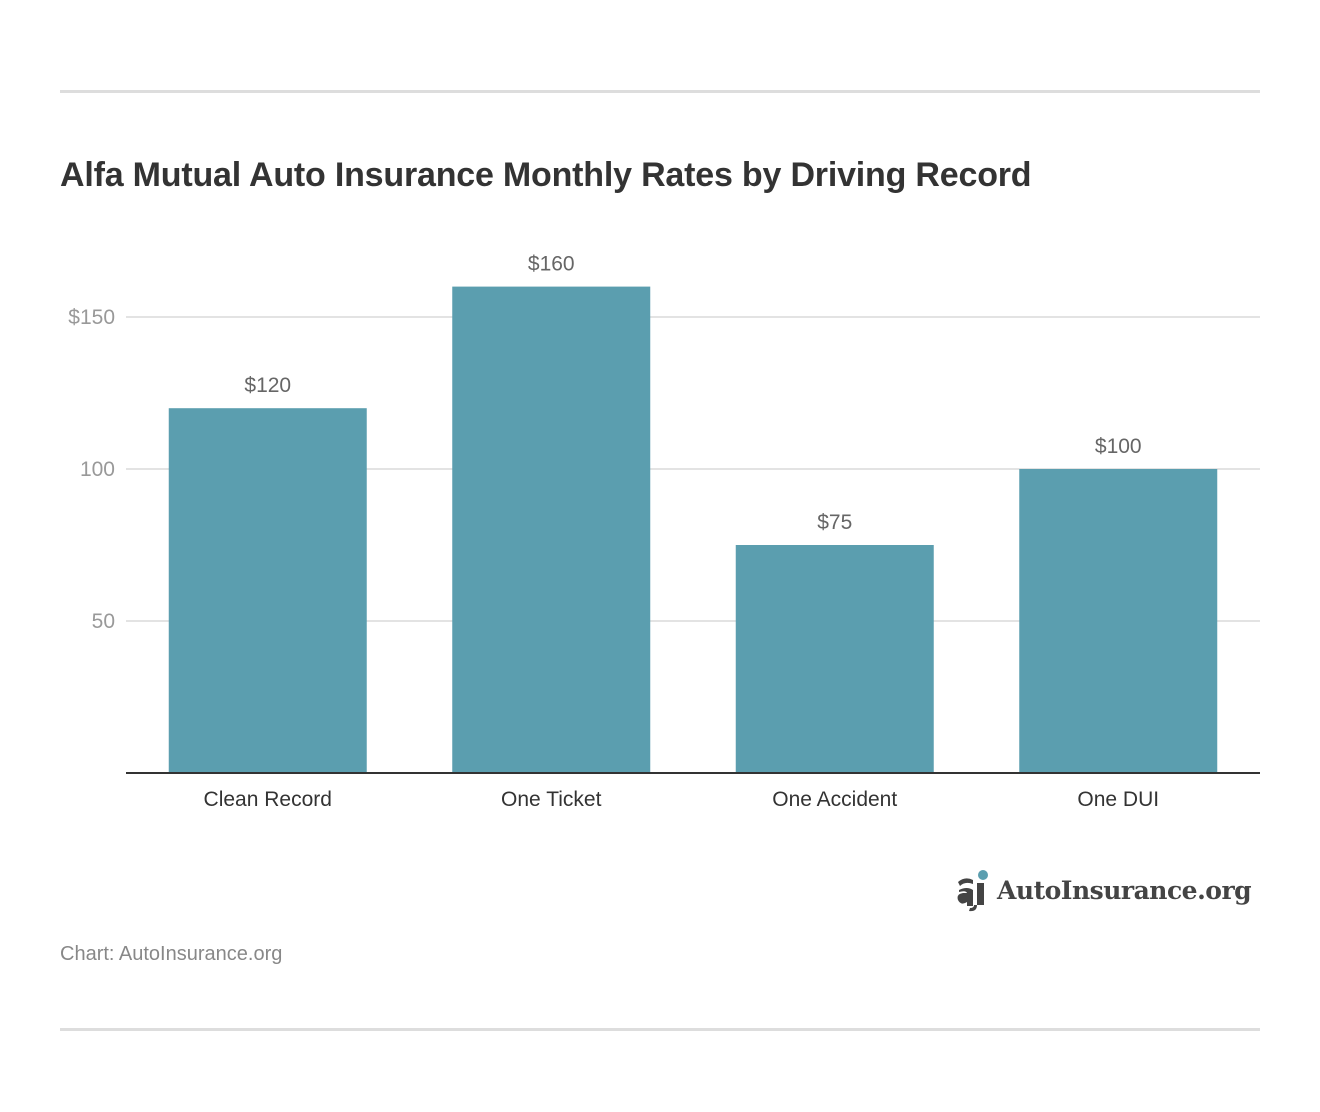 The image size is (1320, 1112). Describe the element at coordinates (551, 264) in the screenshot. I see `data-label: $160` at that location.